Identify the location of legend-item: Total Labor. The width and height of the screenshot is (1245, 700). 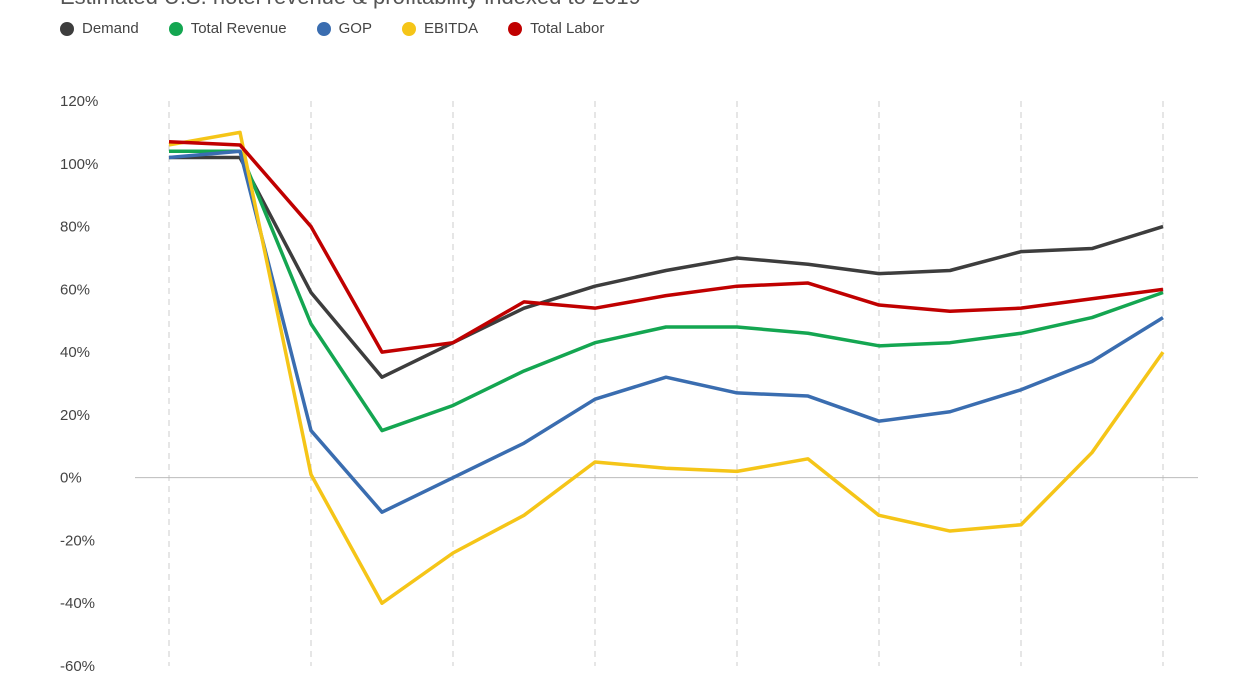
(556, 28).